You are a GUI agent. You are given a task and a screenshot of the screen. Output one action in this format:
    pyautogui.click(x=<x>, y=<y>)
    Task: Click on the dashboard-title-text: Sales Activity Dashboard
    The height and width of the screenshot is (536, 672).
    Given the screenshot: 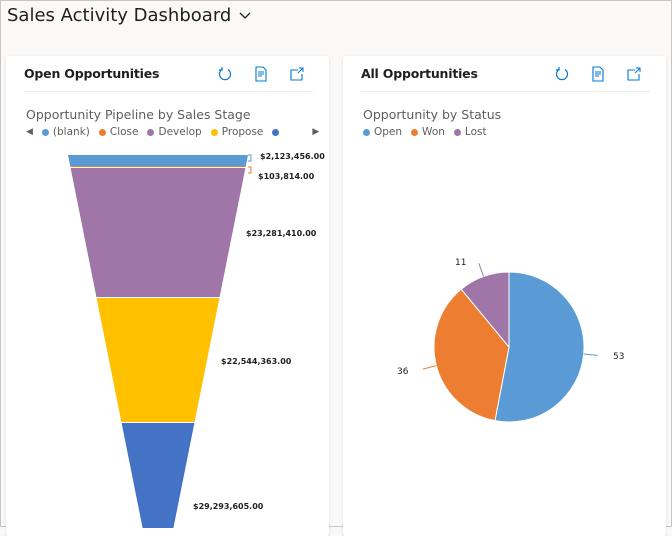 What is the action you would take?
    pyautogui.click(x=119, y=15)
    